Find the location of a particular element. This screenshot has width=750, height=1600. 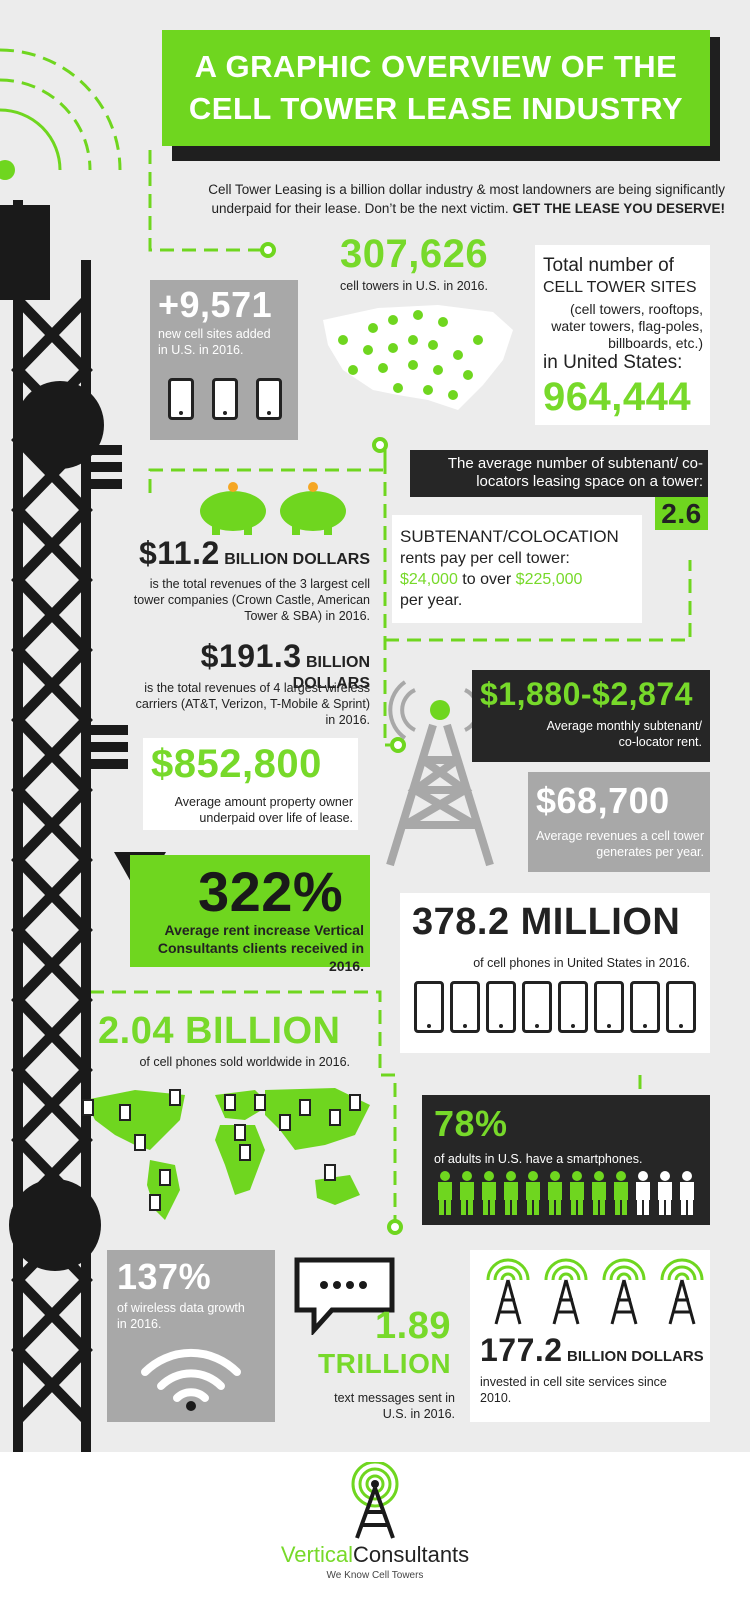

colocation-heading: SUBTENANT/COLOCATION is located at coordinates (509, 536).